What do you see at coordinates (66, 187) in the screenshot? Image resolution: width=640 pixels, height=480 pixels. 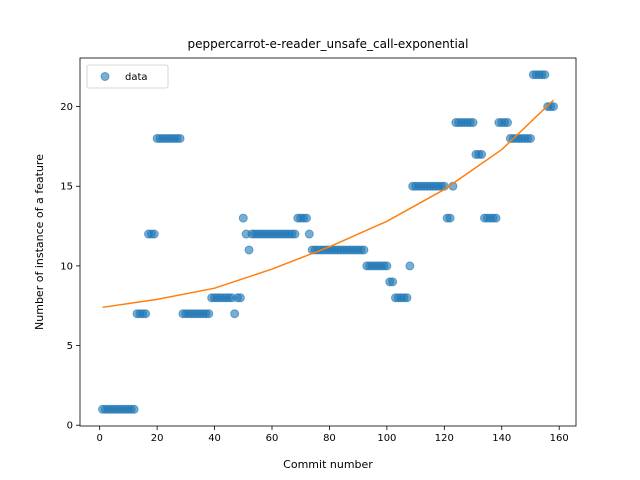 I see `y-tick-label: 15` at bounding box center [66, 187].